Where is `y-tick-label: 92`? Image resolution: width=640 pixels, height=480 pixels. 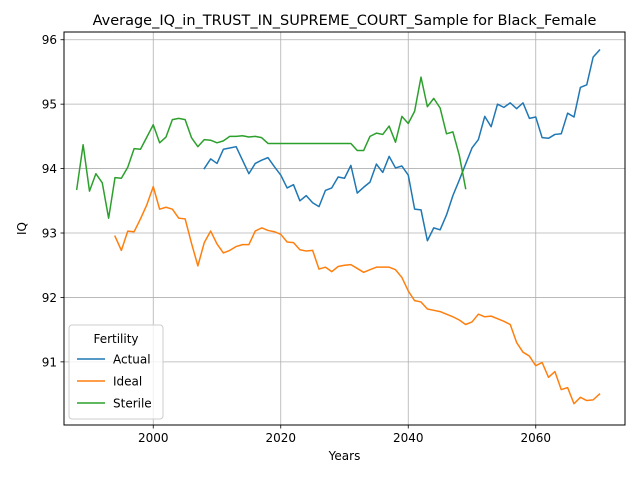
y-tick-label: 92 is located at coordinates (49, 298).